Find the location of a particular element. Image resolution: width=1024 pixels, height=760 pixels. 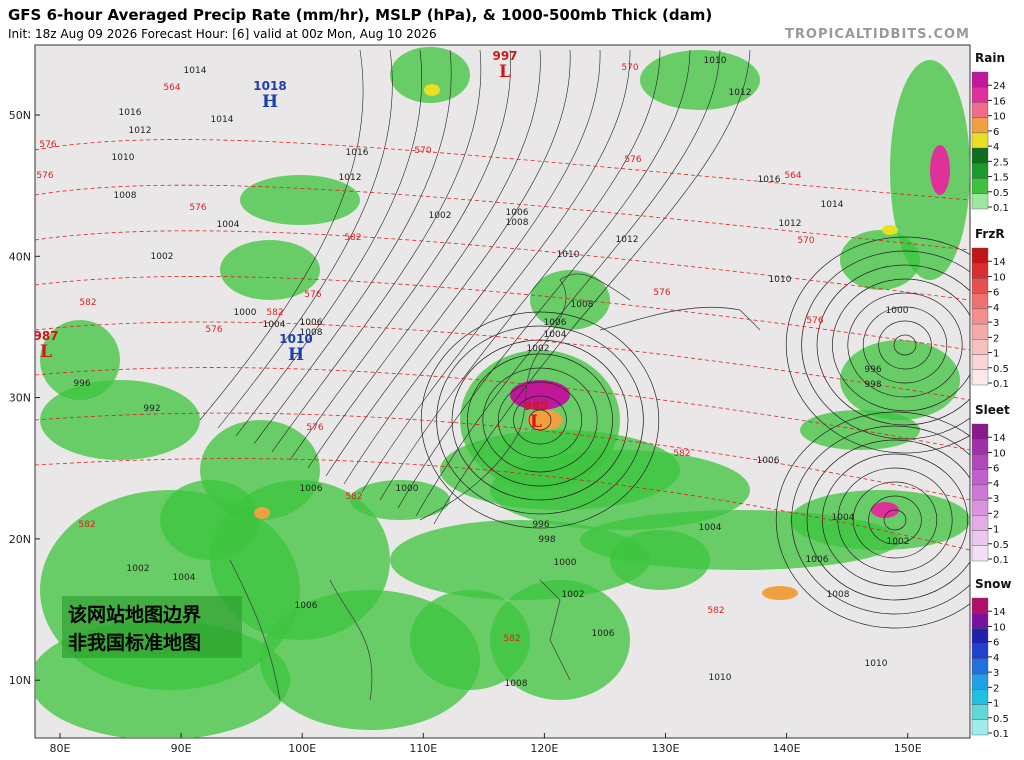

heavy-precip is located at coordinates (940, 170).